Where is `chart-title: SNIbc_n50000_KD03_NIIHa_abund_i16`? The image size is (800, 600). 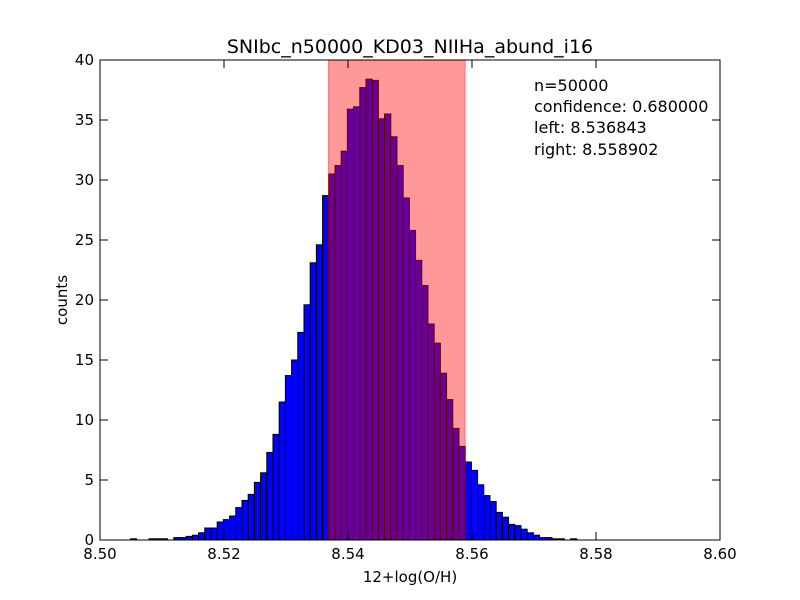 chart-title: SNIbc_n50000_KD03_NIIHa_abund_i16 is located at coordinates (410, 47).